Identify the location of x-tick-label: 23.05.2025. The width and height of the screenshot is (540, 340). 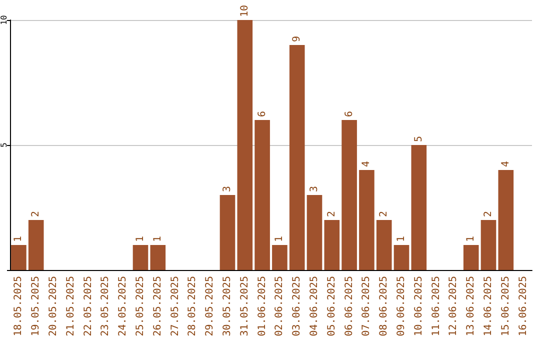
(106, 306).